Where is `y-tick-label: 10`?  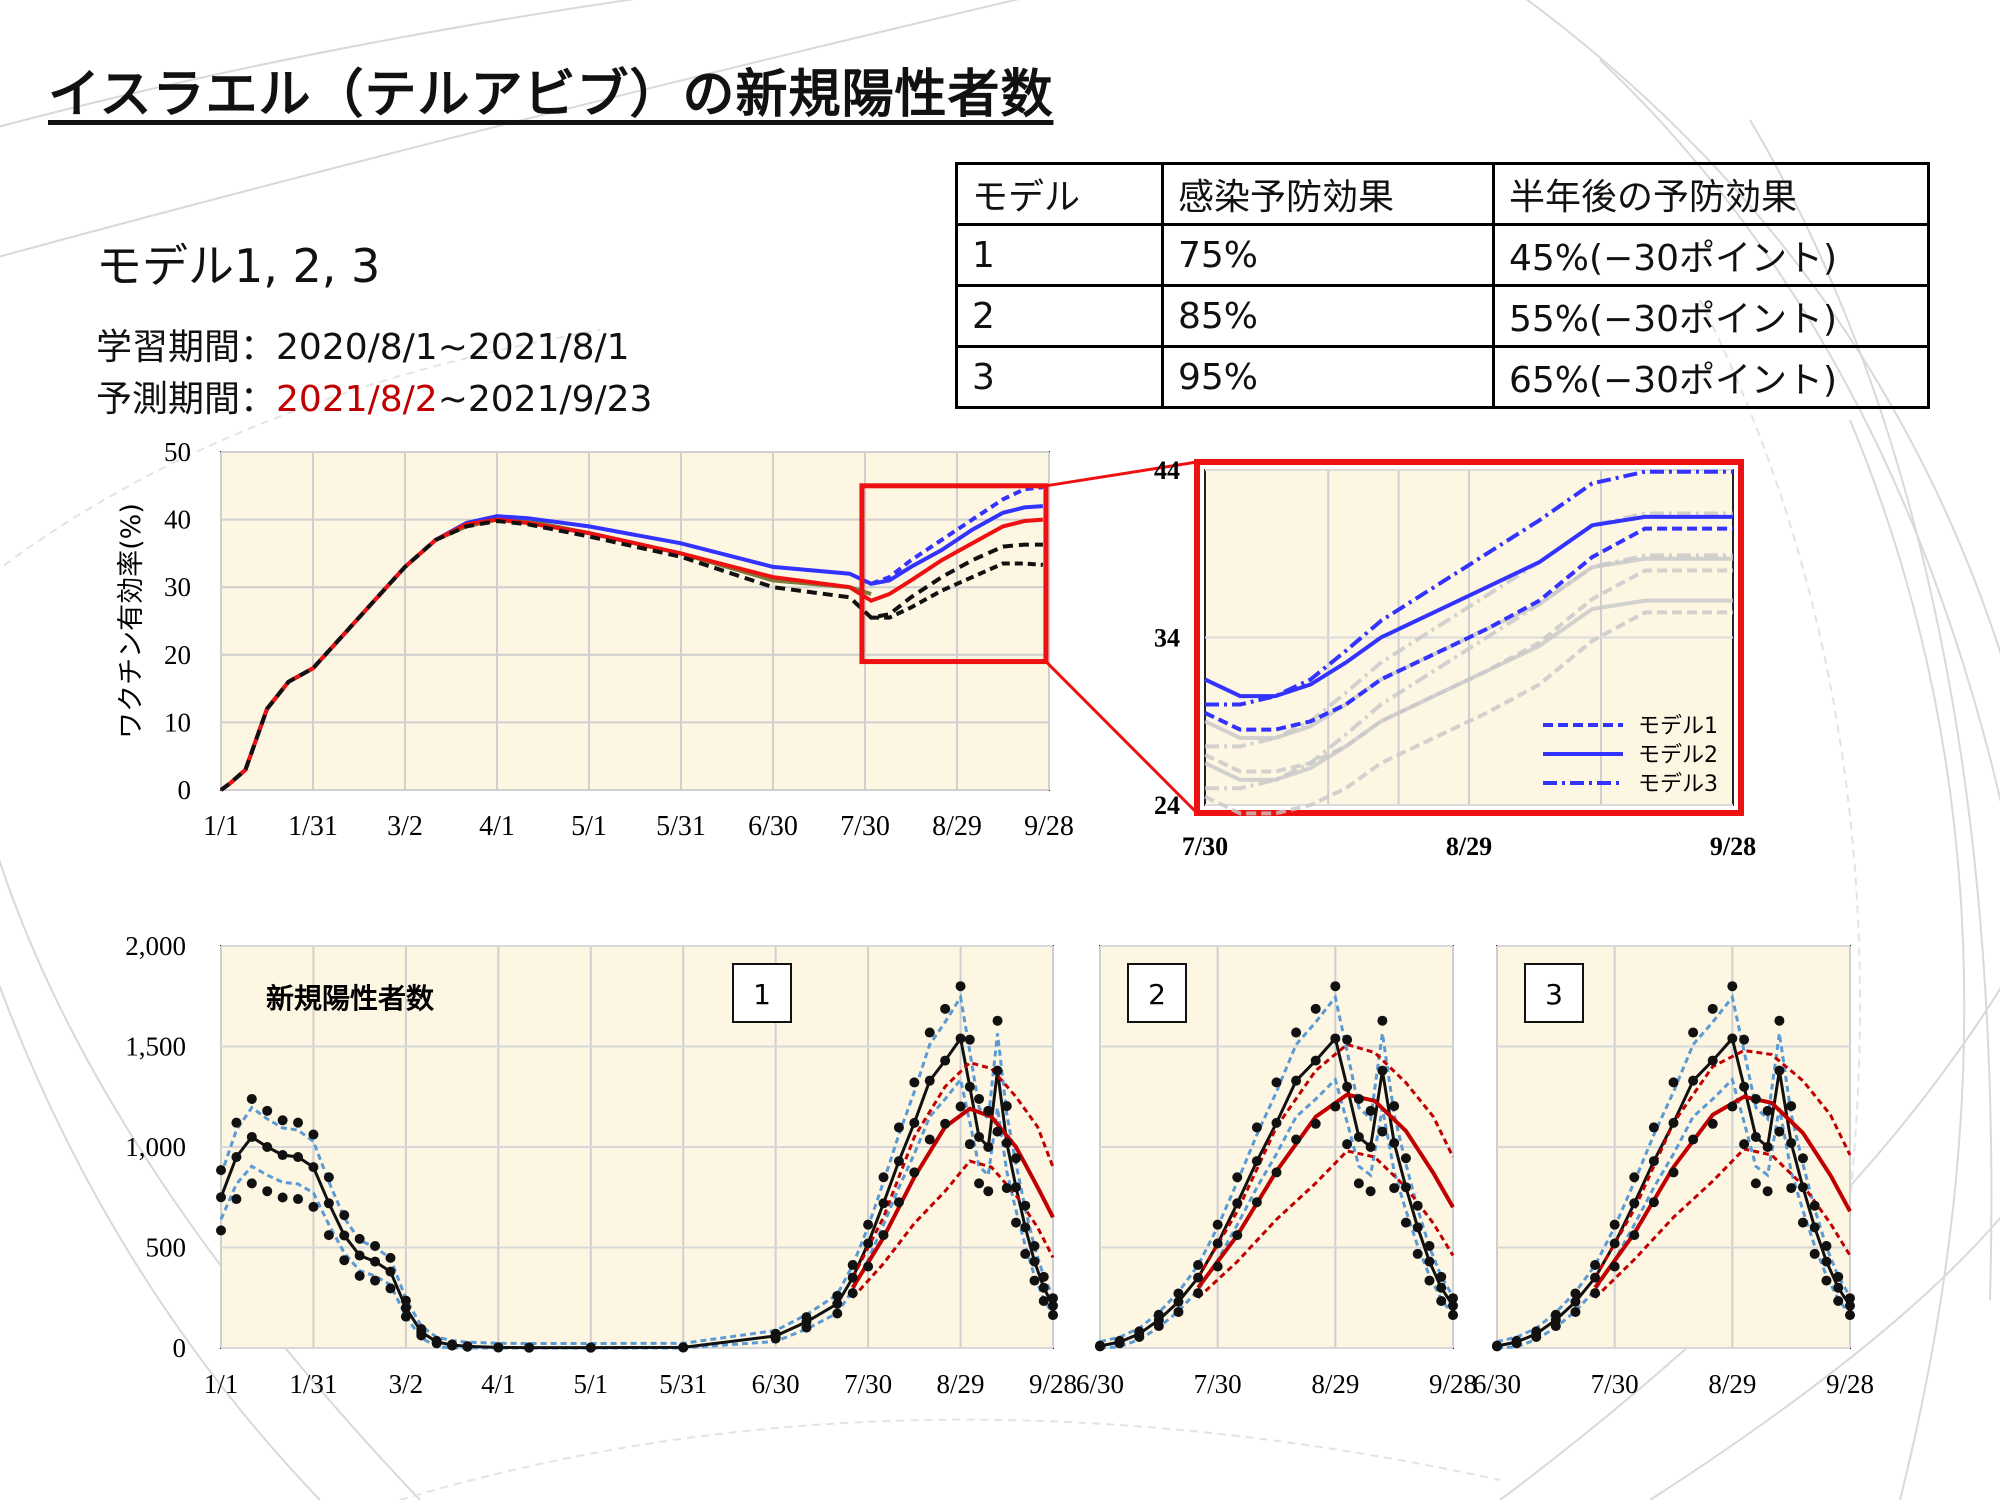 y-tick-label: 10 is located at coordinates (177, 722).